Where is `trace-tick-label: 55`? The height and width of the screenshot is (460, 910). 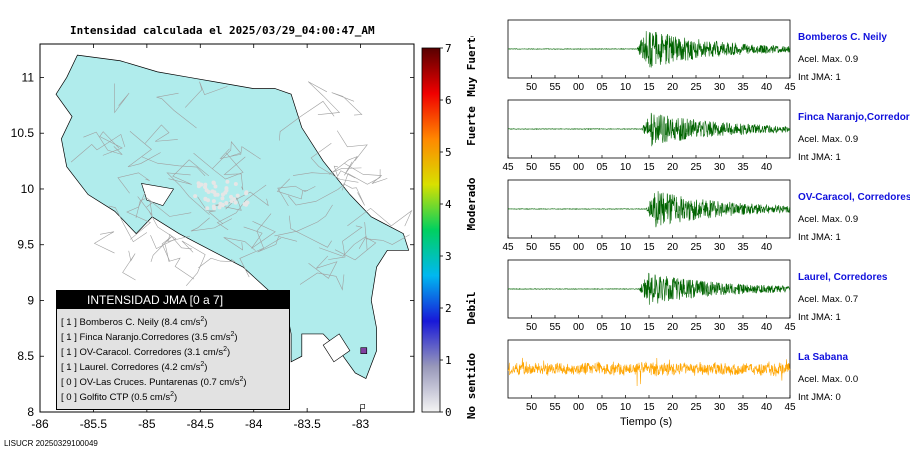
trace-tick-label: 55 is located at coordinates (555, 87).